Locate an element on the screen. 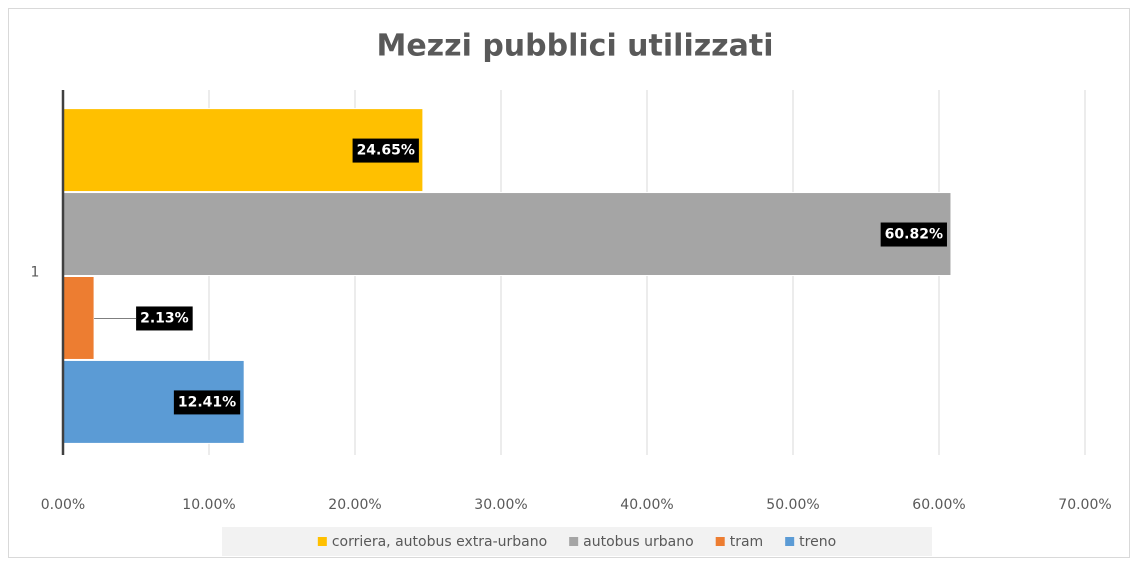 This screenshot has width=1132, height=562. data-label: 24.65% is located at coordinates (386, 151).